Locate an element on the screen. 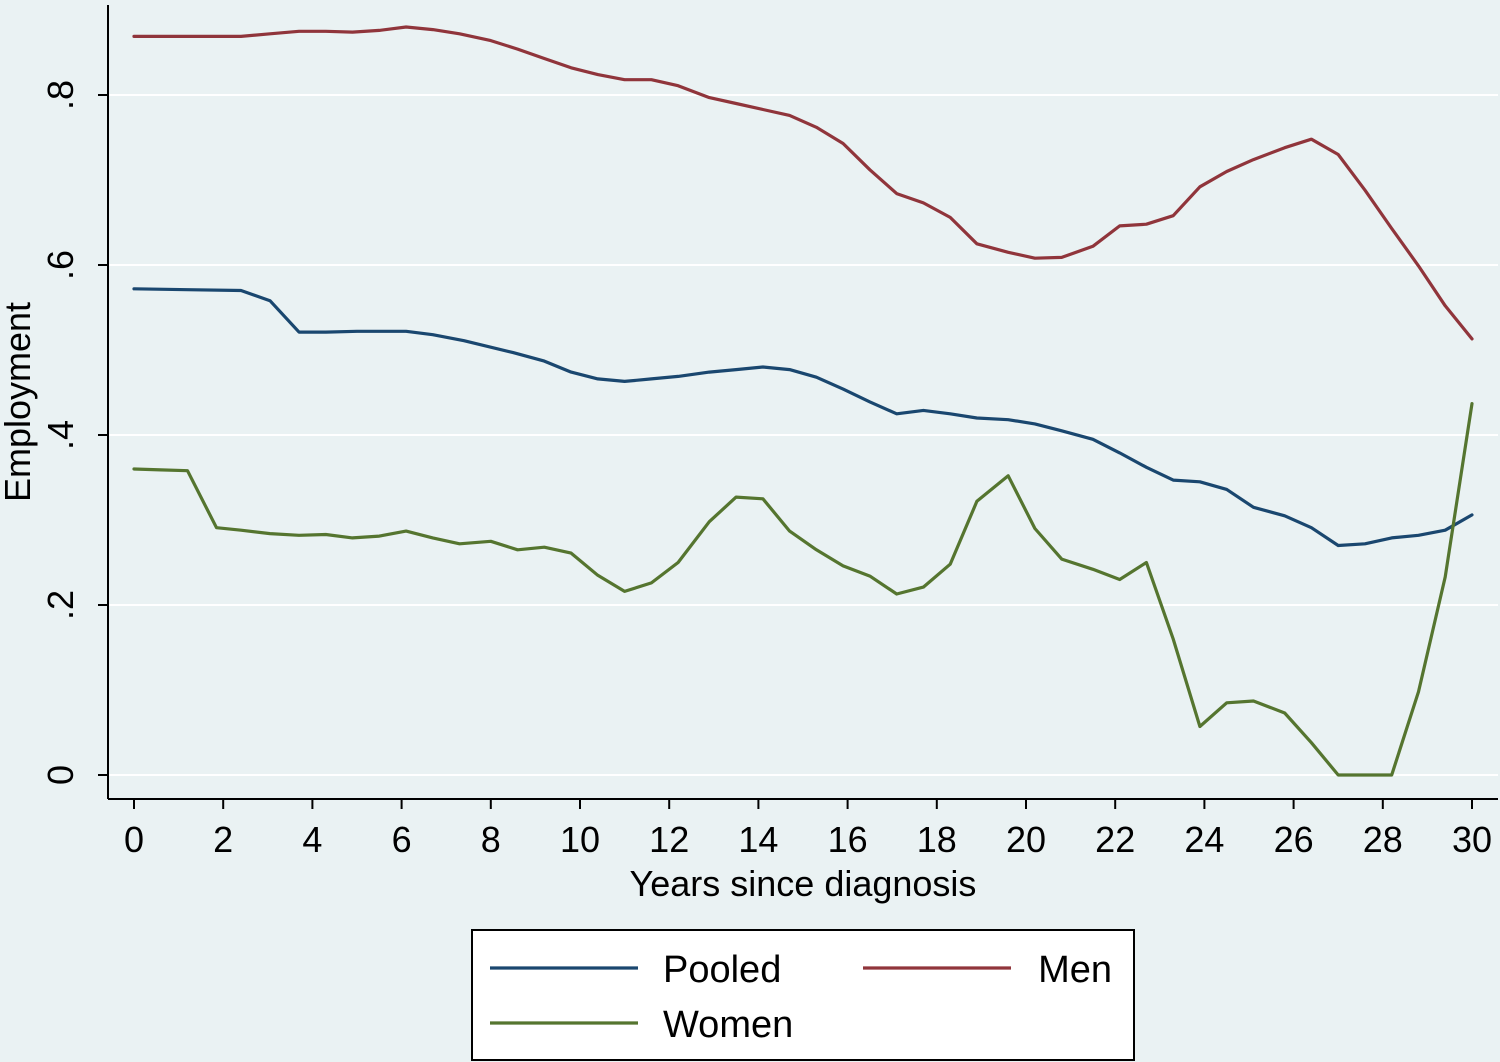 This screenshot has height=1062, width=1500. legend: Pooled Men Women is located at coordinates (803, 995).